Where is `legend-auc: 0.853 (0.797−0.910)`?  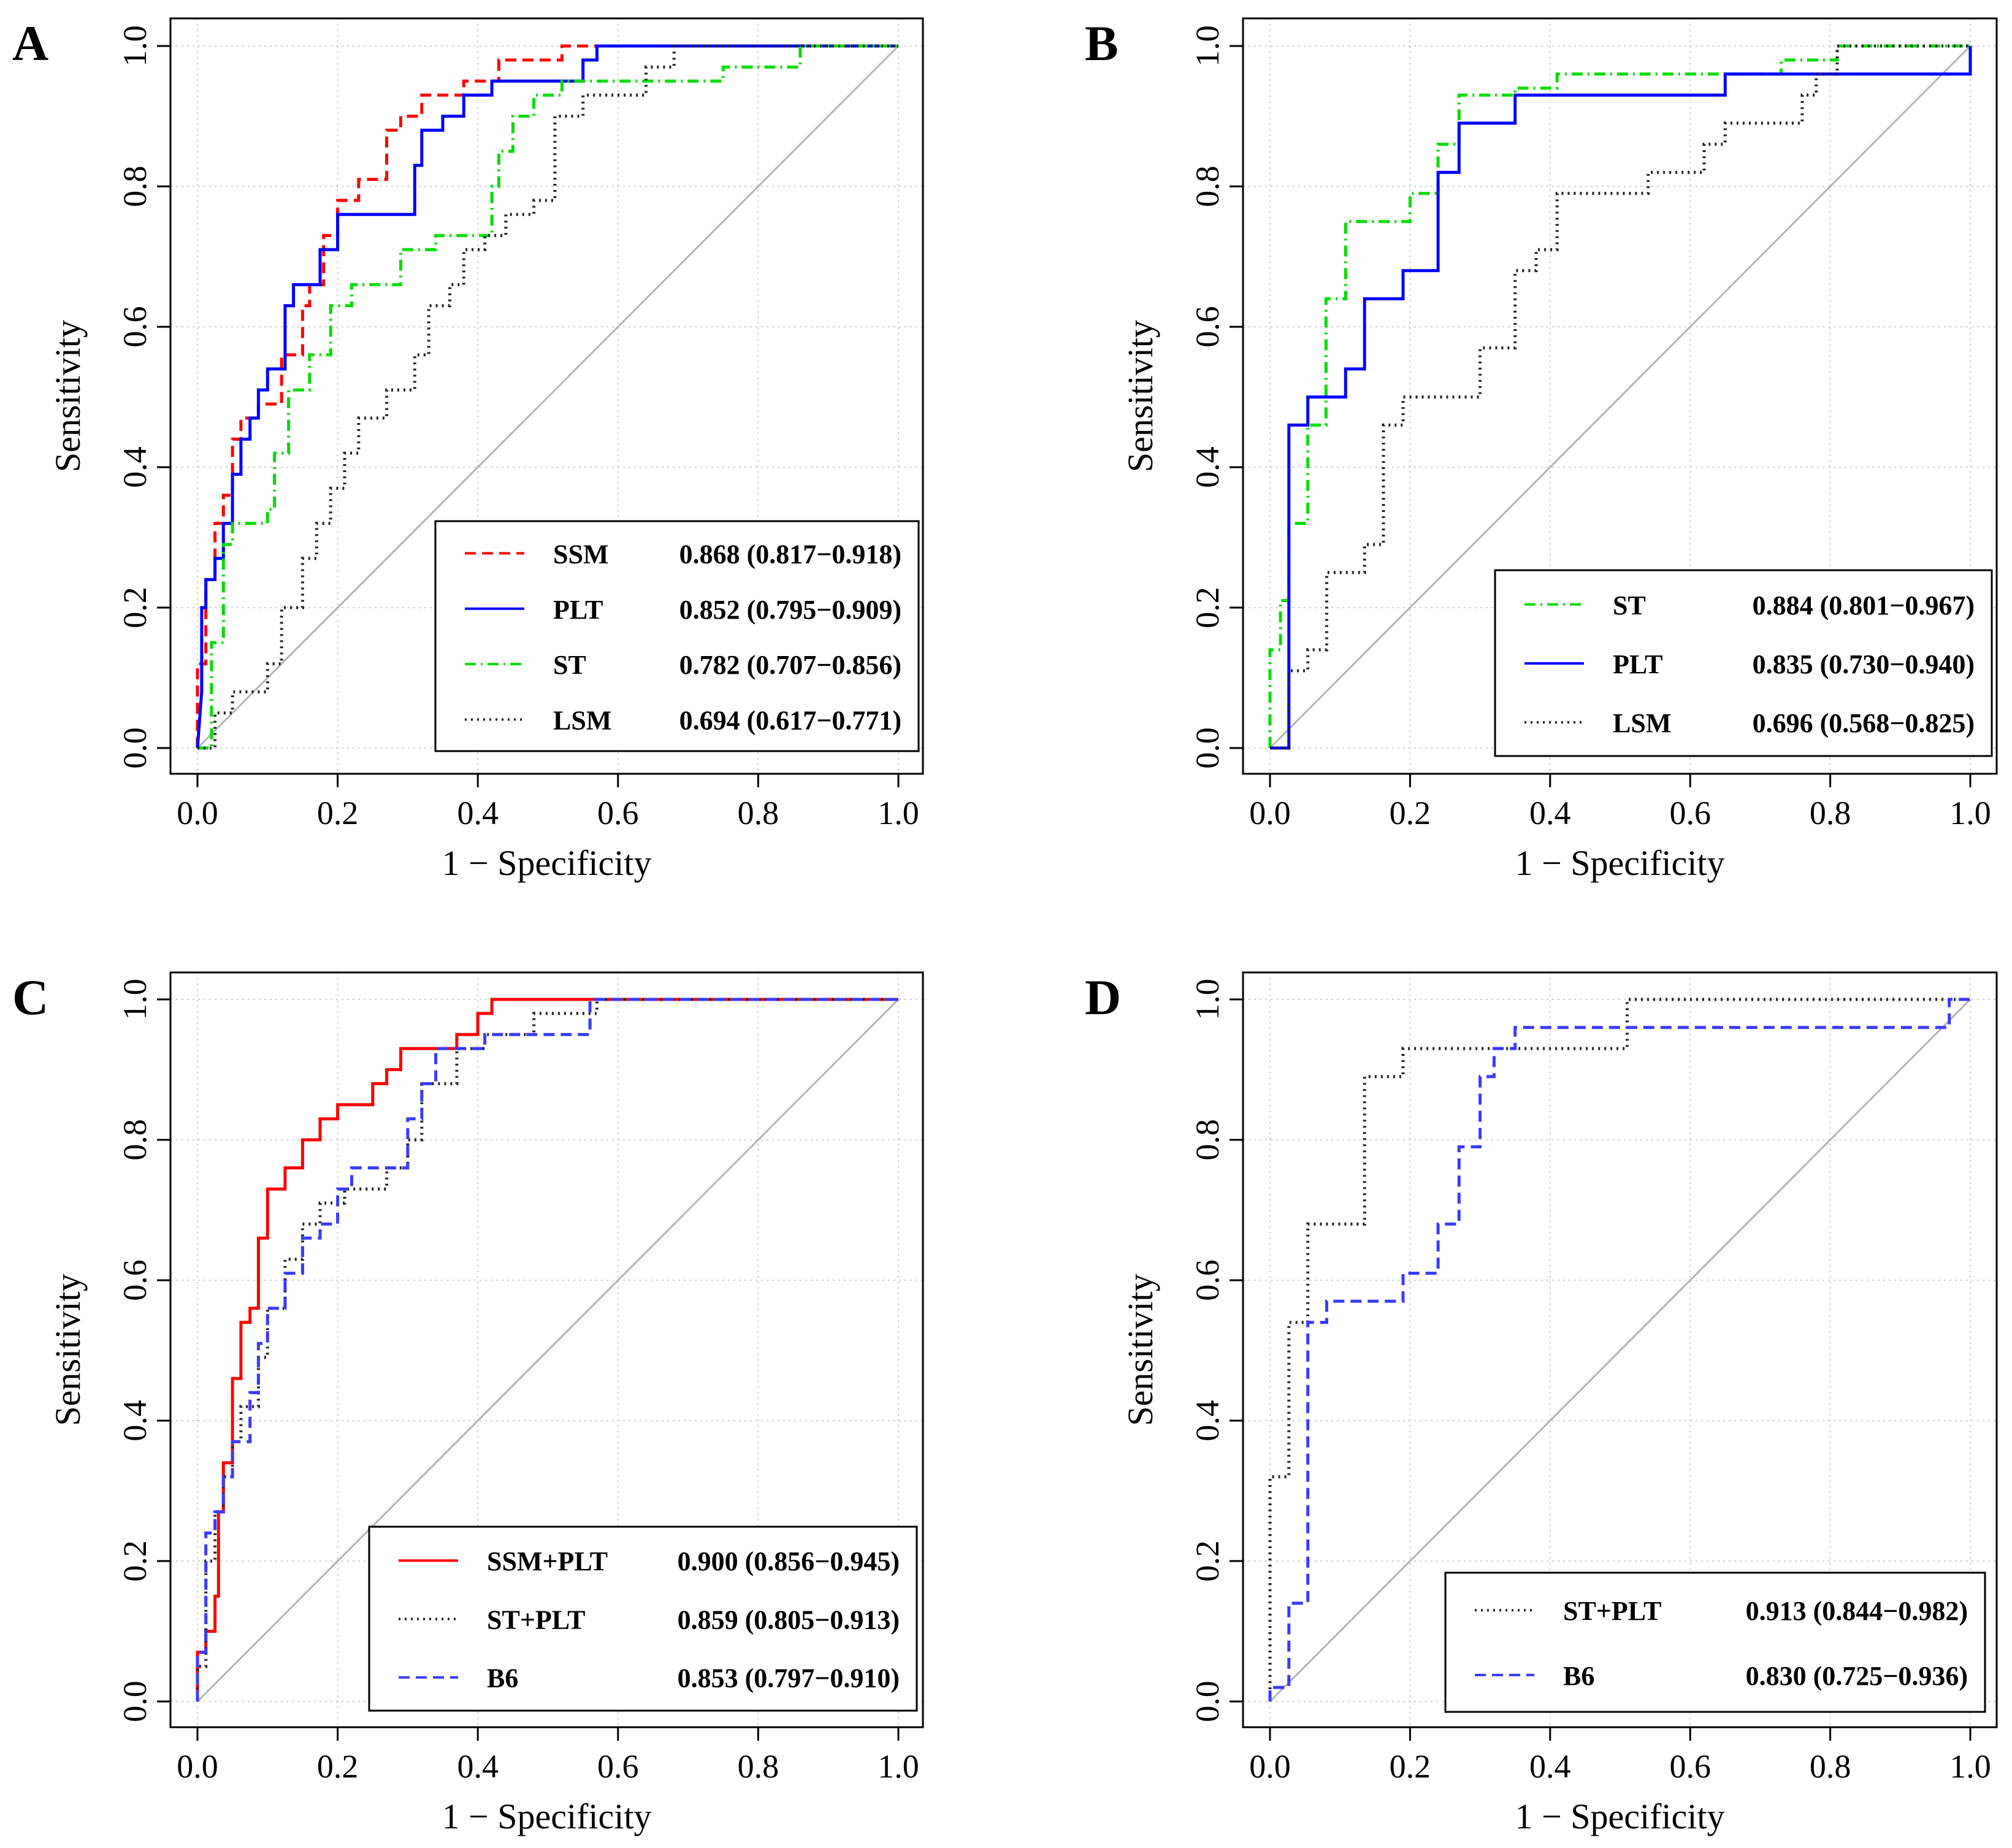 legend-auc: 0.853 (0.797−0.910) is located at coordinates (789, 1678).